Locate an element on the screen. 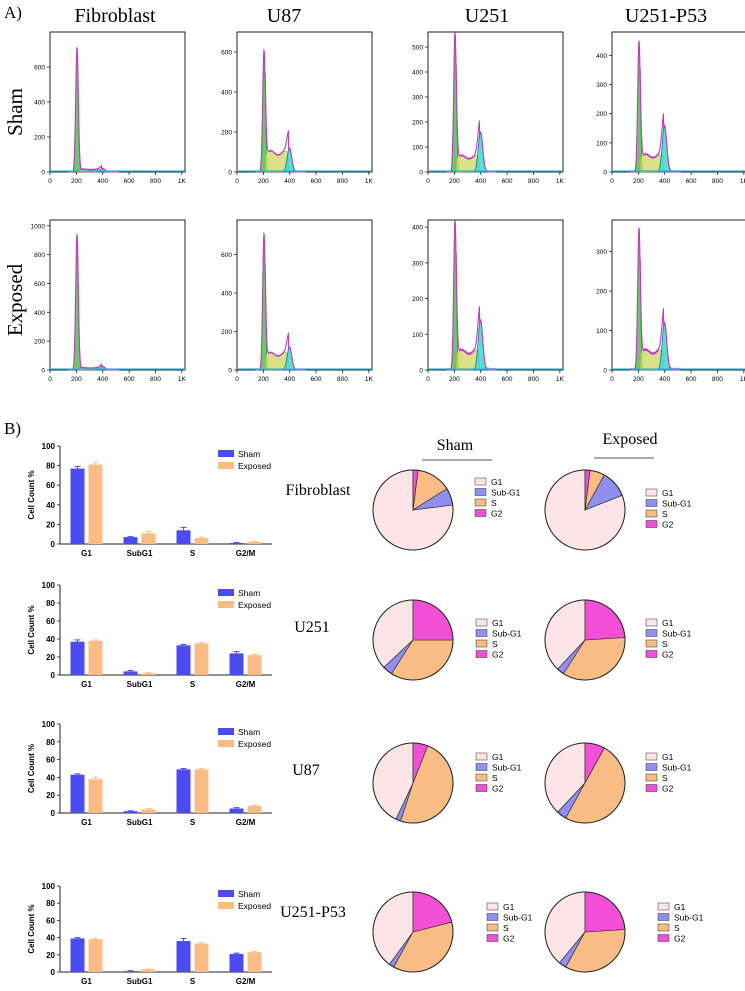 This screenshot has height=991, width=745. bar-category-label: G2/M is located at coordinates (246, 553).